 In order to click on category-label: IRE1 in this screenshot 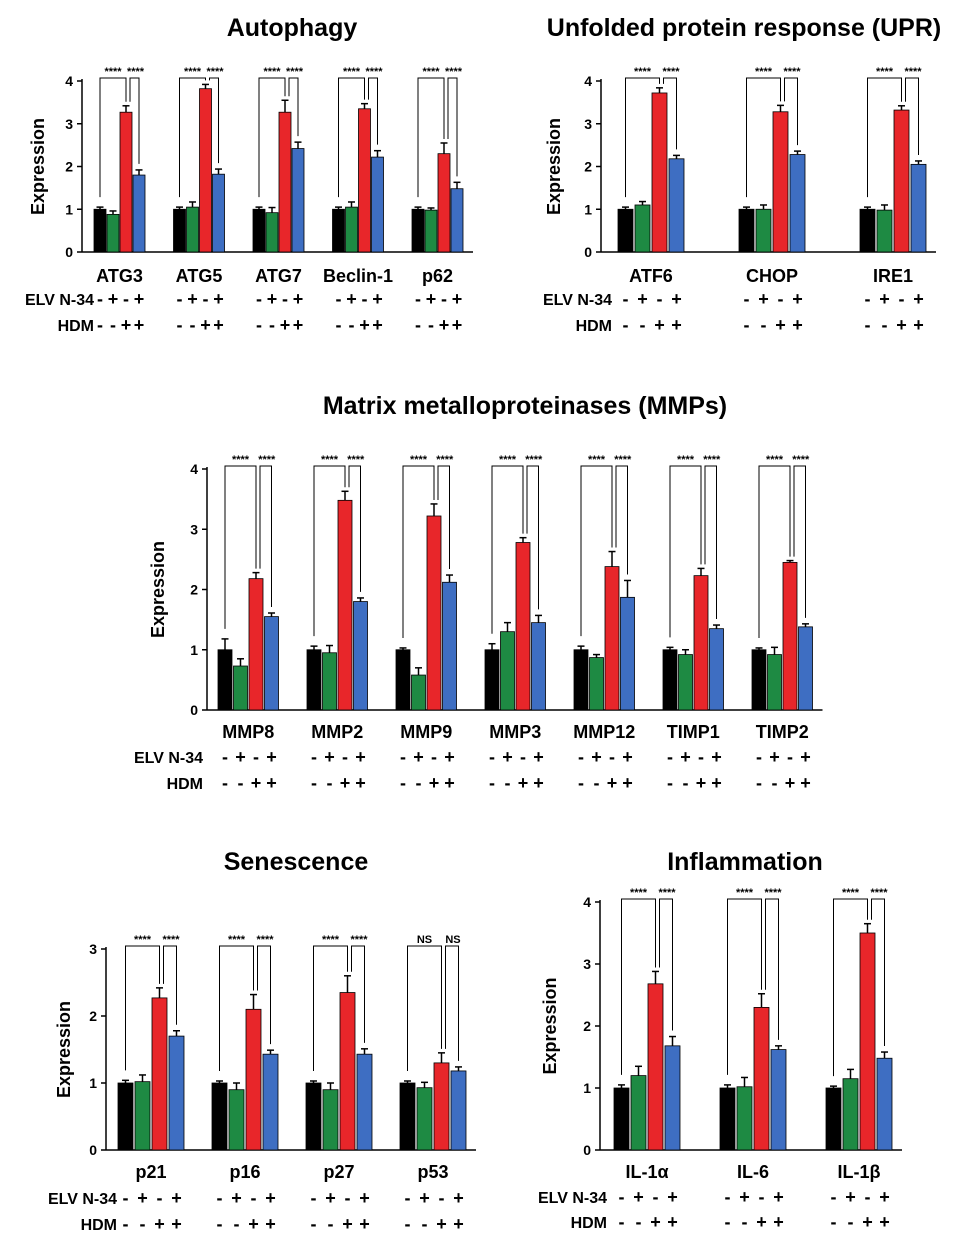, I will do `click(893, 276)`.